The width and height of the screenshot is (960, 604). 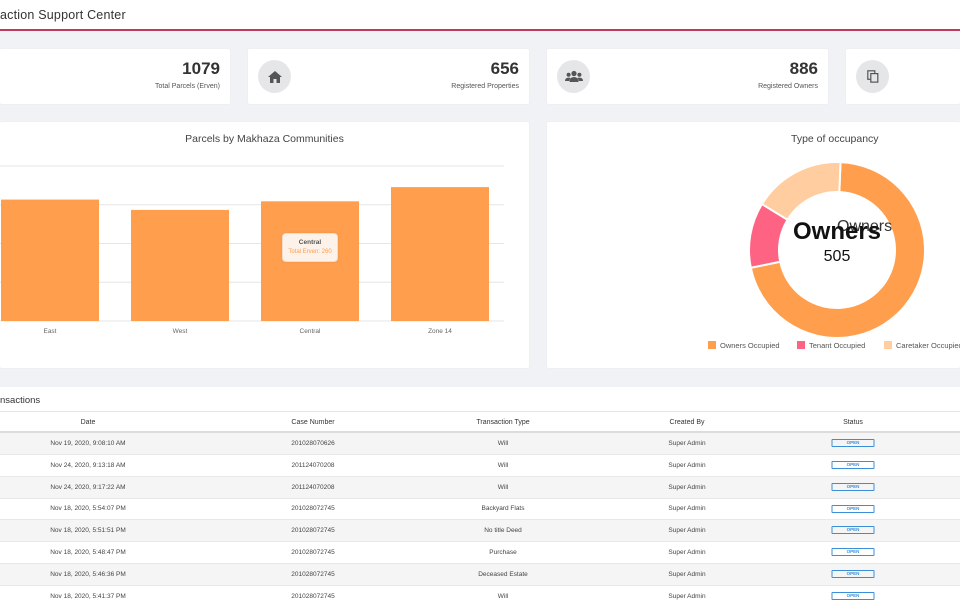 What do you see at coordinates (853, 422) in the screenshot?
I see `column-header-status: Status` at bounding box center [853, 422].